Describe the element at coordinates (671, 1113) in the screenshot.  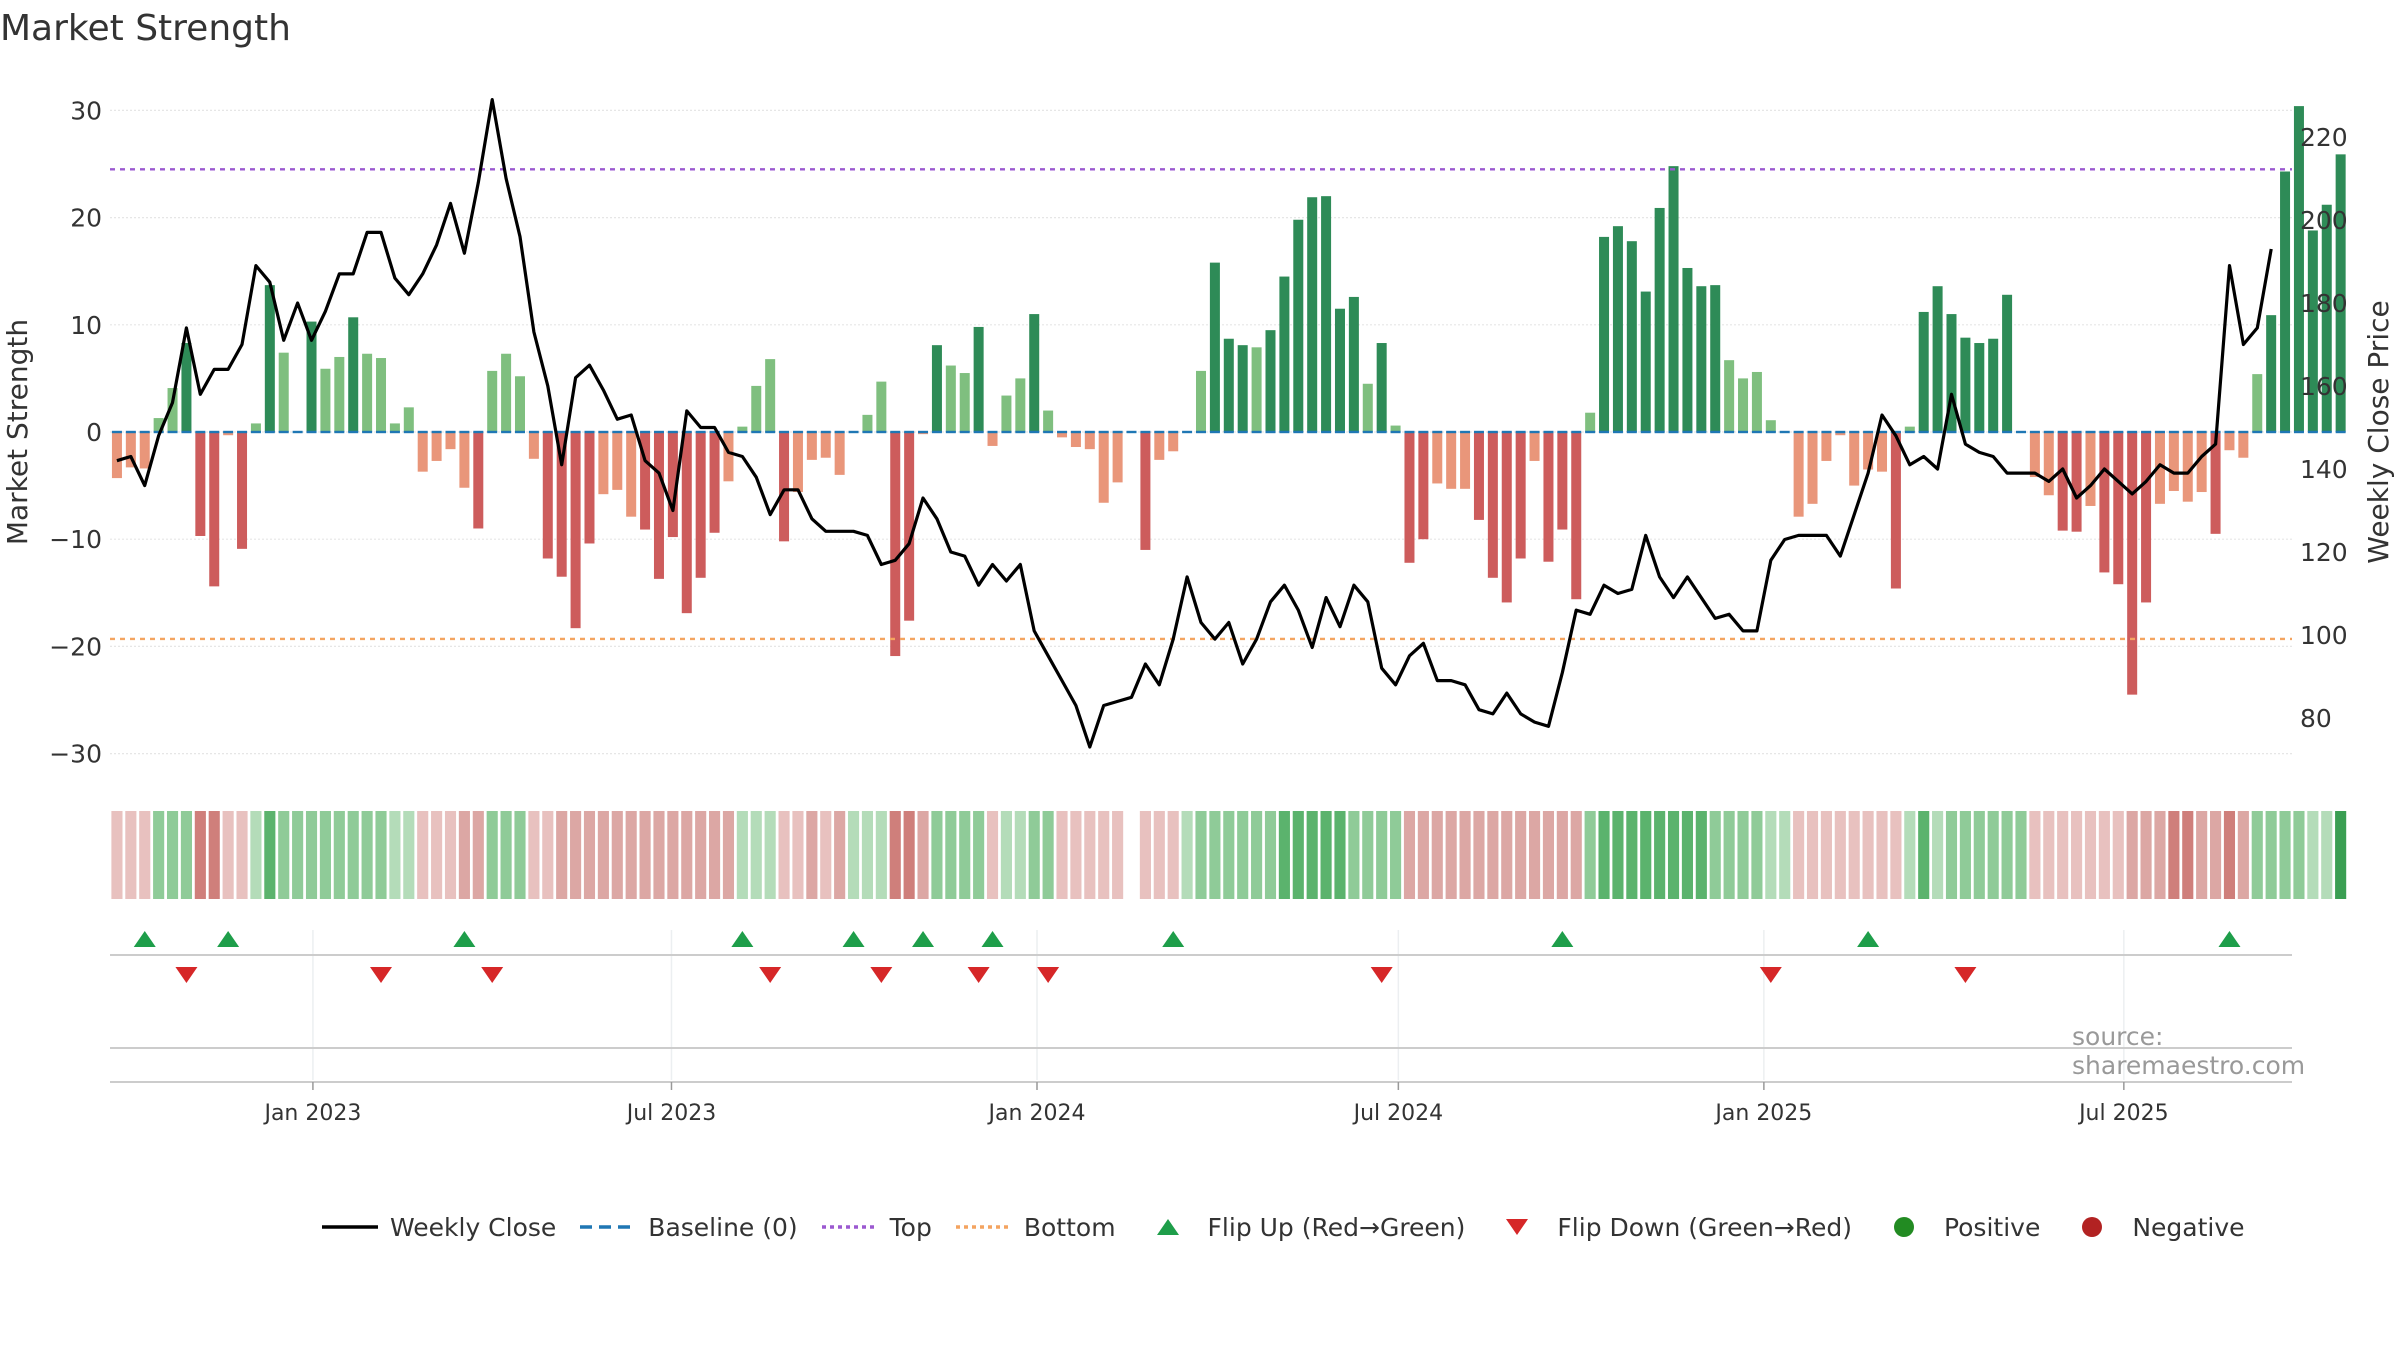
I see `x-tick-label: Jul 2023` at that location.